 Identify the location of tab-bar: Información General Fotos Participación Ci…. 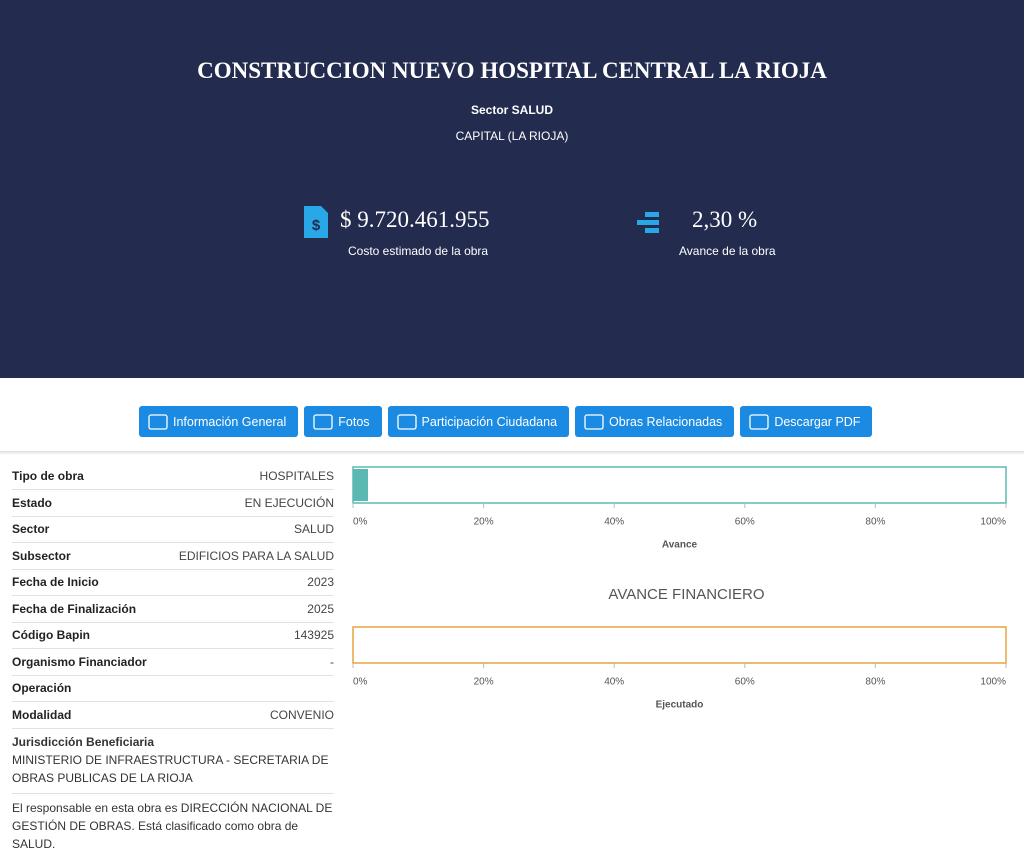
(506, 421).